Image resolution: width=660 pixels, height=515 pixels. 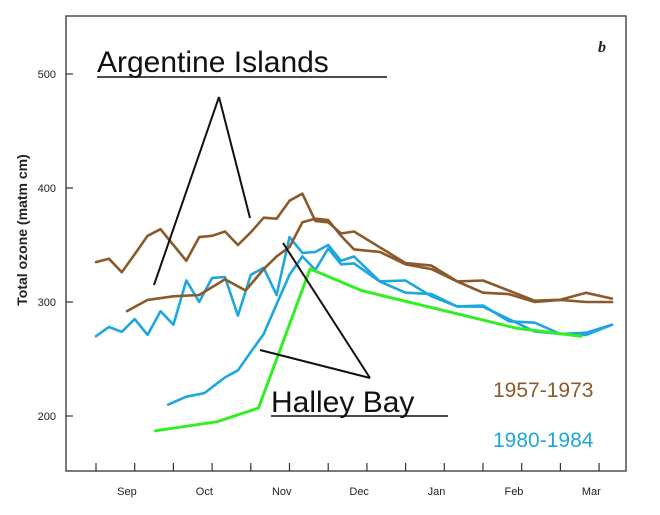 I want to click on argentine-pointer-right, so click(x=234, y=157).